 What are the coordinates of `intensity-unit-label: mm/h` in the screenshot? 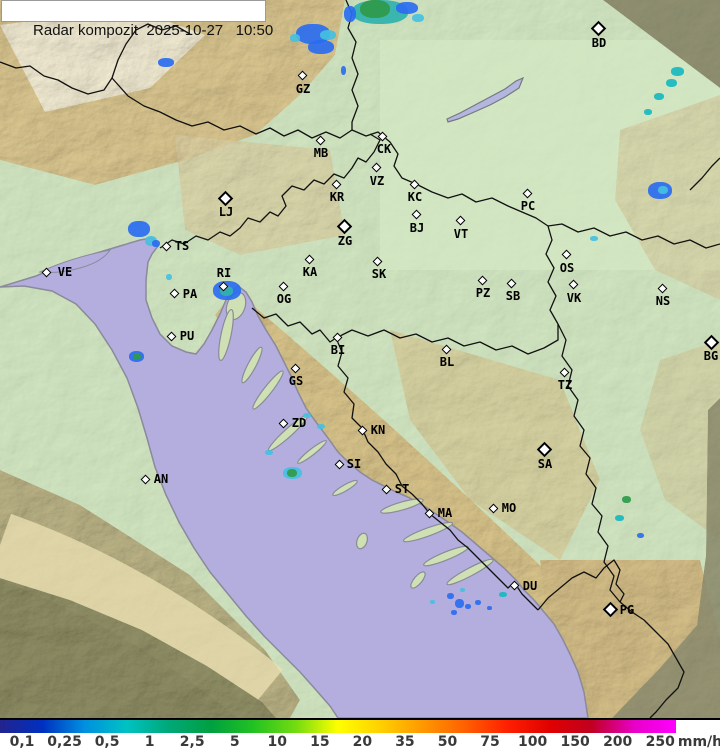 It's located at (698, 742).